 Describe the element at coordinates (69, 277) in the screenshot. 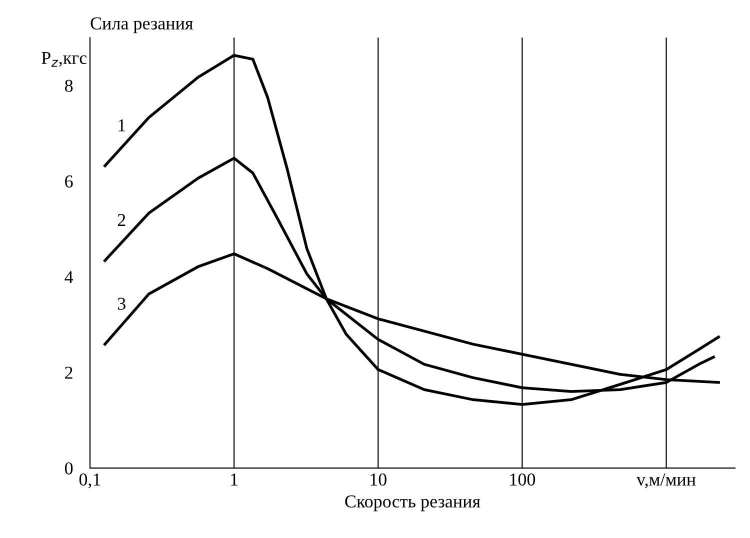

I see `y-tick-label: 4` at that location.